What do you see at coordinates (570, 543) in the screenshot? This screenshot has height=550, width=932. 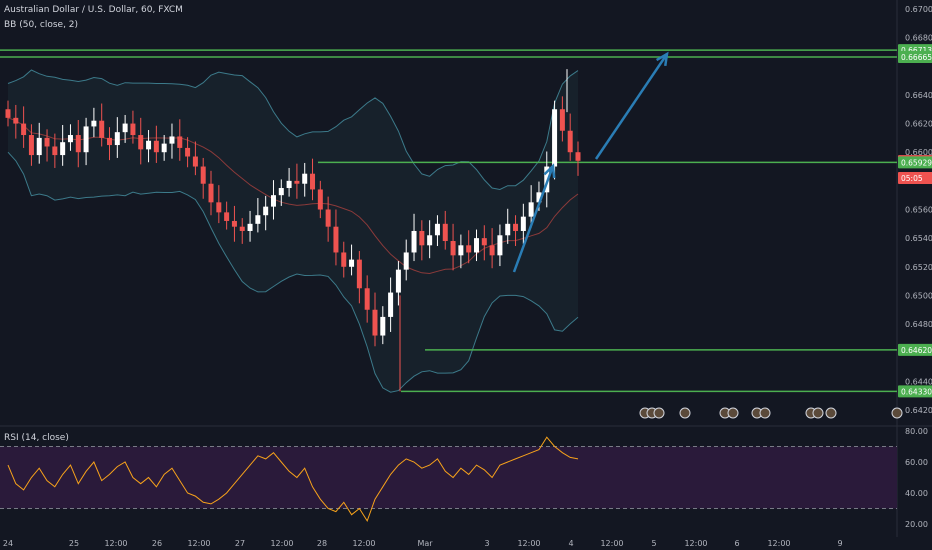 I see `time-axis-label: 4` at bounding box center [570, 543].